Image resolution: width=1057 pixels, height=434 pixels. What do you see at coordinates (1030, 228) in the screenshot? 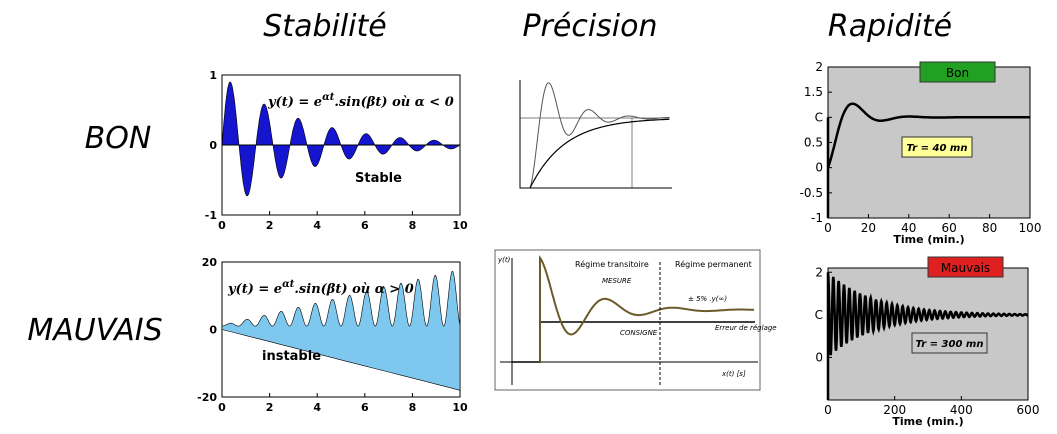
I see `x-tick-label: 100` at bounding box center [1030, 228].